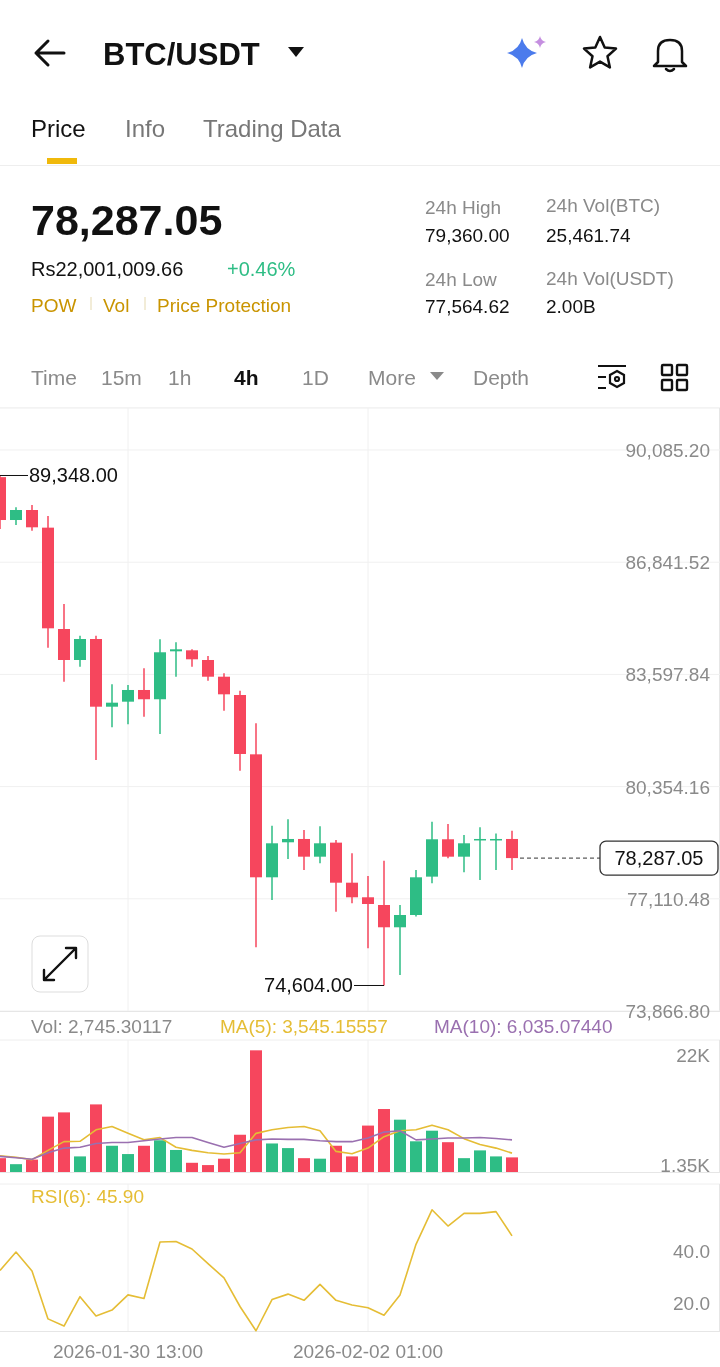 Image resolution: width=720 pixels, height=1367 pixels. What do you see at coordinates (54, 305) in the screenshot?
I see `text: POW` at bounding box center [54, 305].